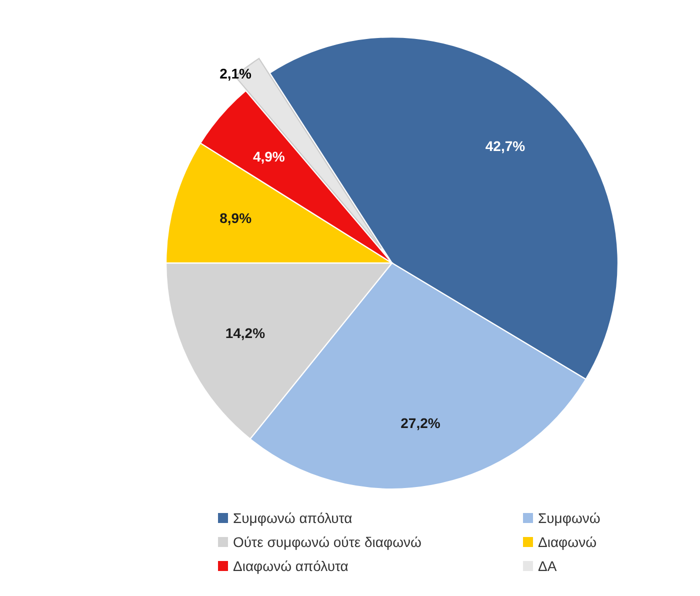 This screenshot has width=700, height=596. Describe the element at coordinates (292, 518) in the screenshot. I see `legend-label: Συμφωνώ απόλυτα` at that location.